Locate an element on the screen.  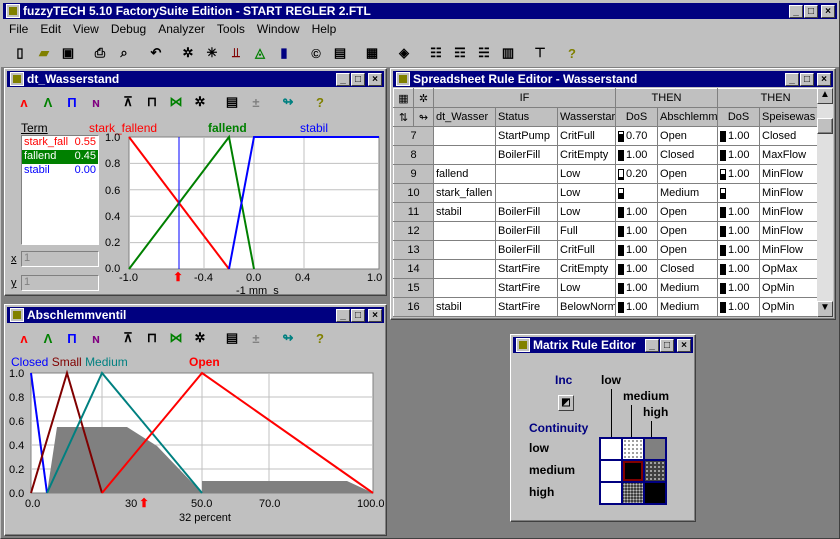
matrix-cell-low-low is located at coordinates (611, 449).